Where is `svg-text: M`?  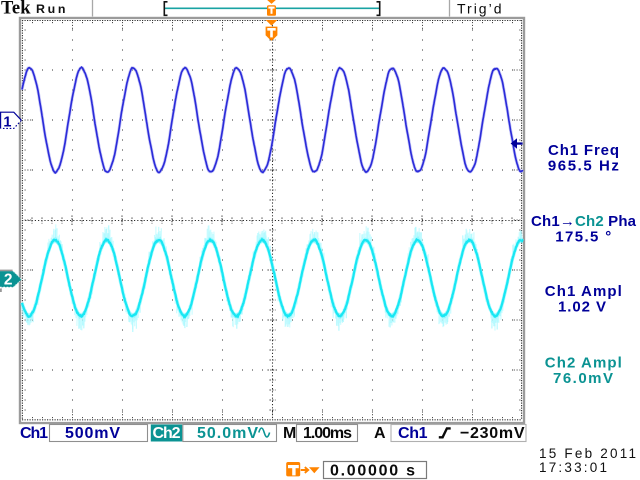
svg-text: M is located at coordinates (289, 433).